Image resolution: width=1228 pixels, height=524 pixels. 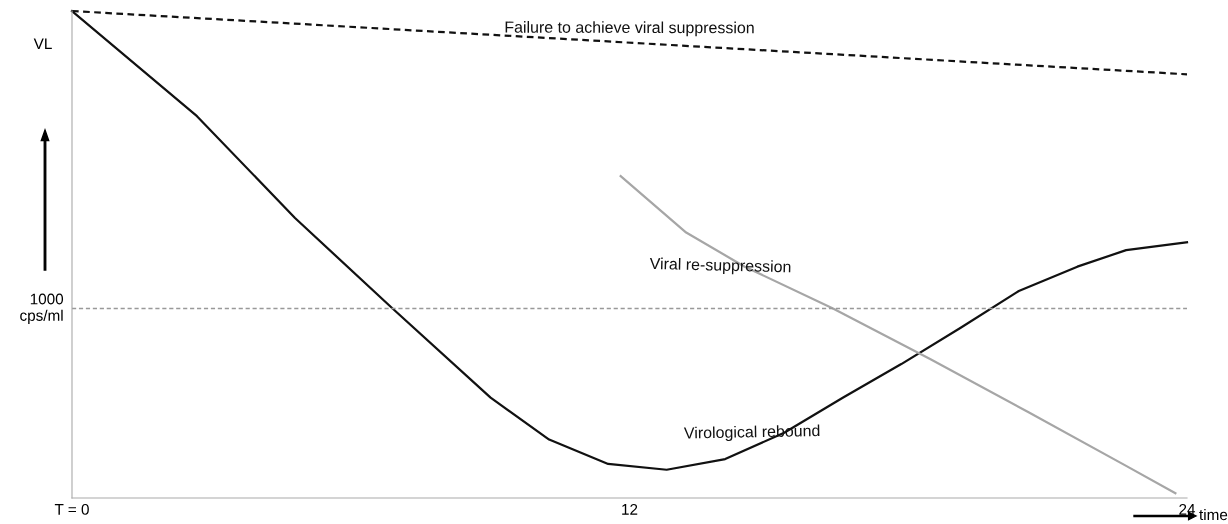 I want to click on series-label: Failure to achieve viral suppression, so click(x=629, y=29).